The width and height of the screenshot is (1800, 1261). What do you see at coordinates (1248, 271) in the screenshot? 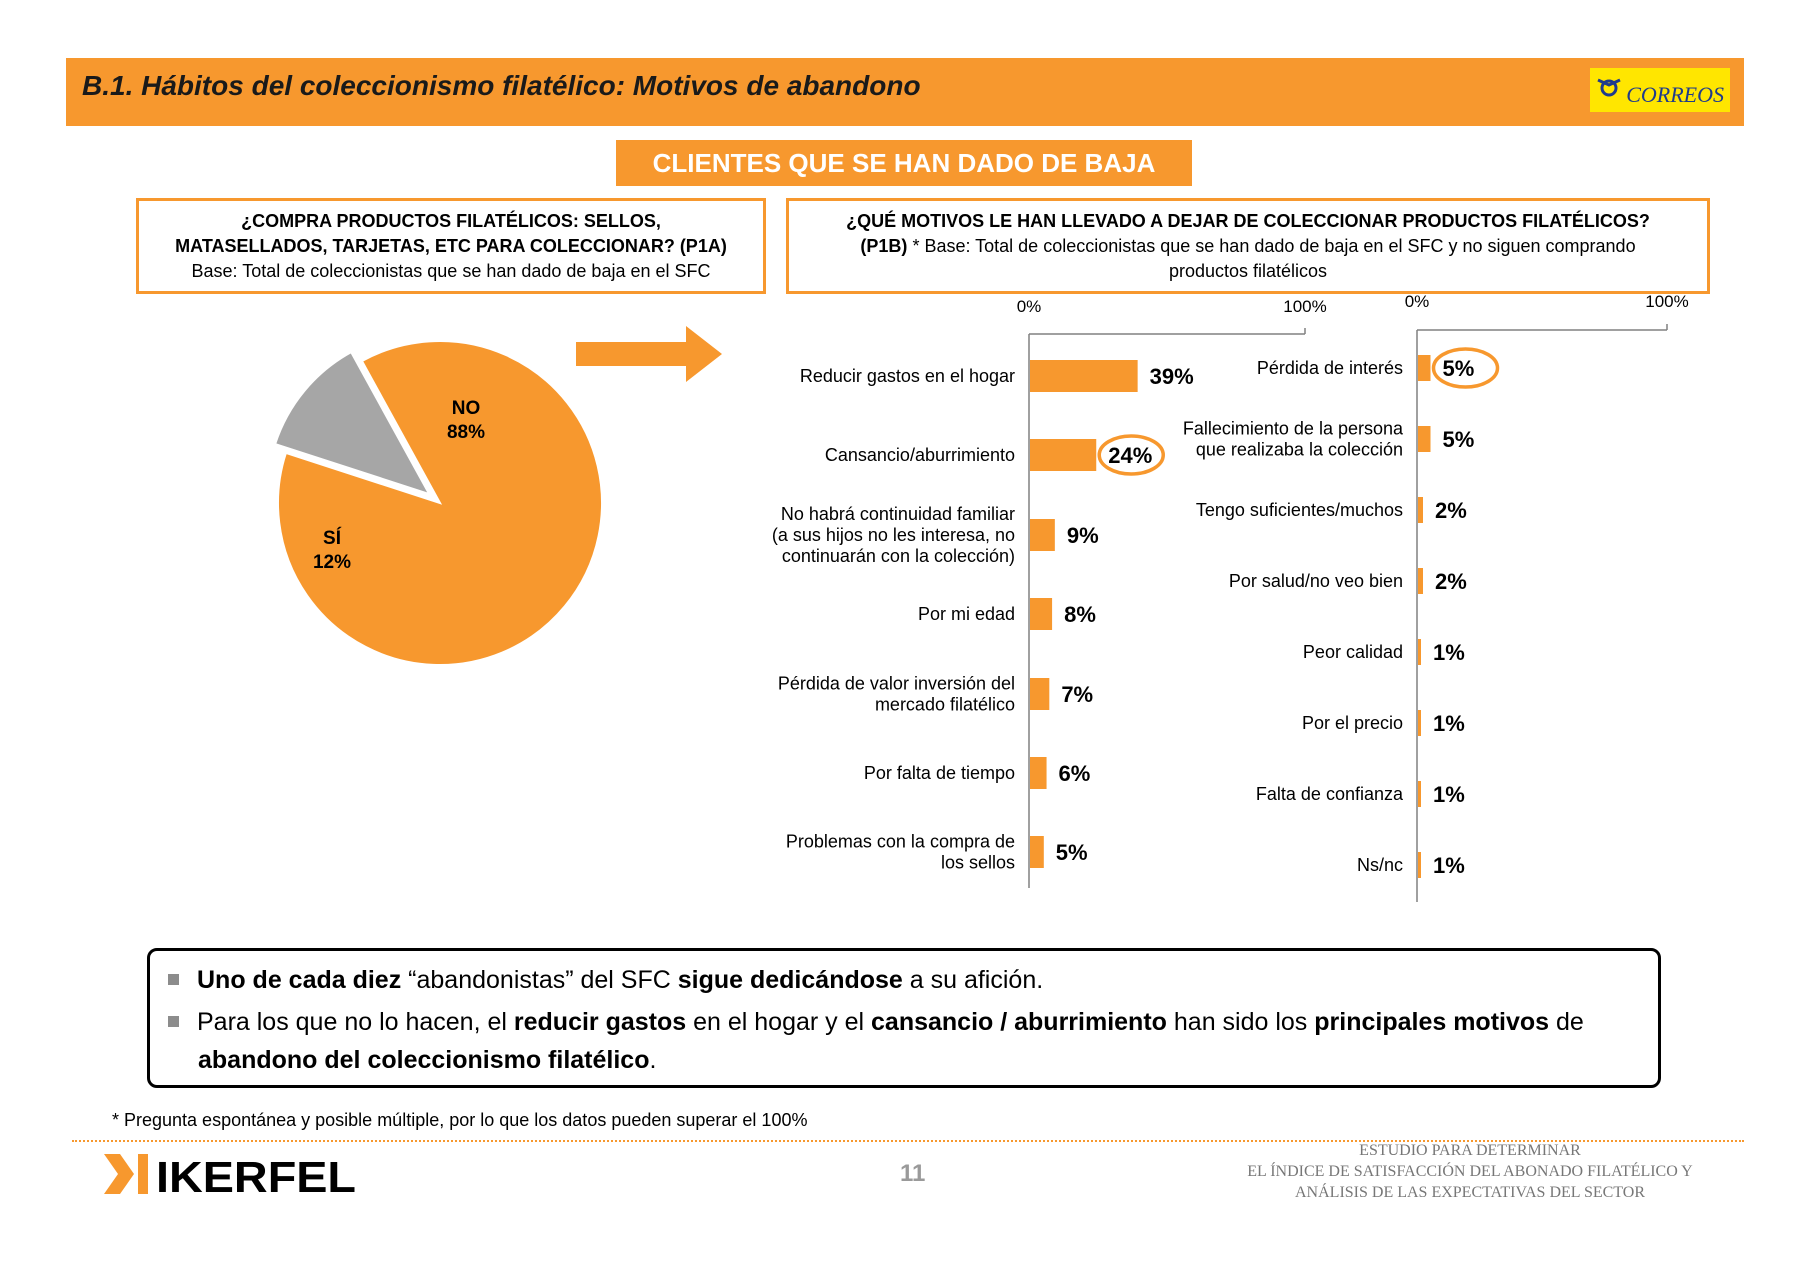
I see `question-base-continued: productos filatélicos` at bounding box center [1248, 271].